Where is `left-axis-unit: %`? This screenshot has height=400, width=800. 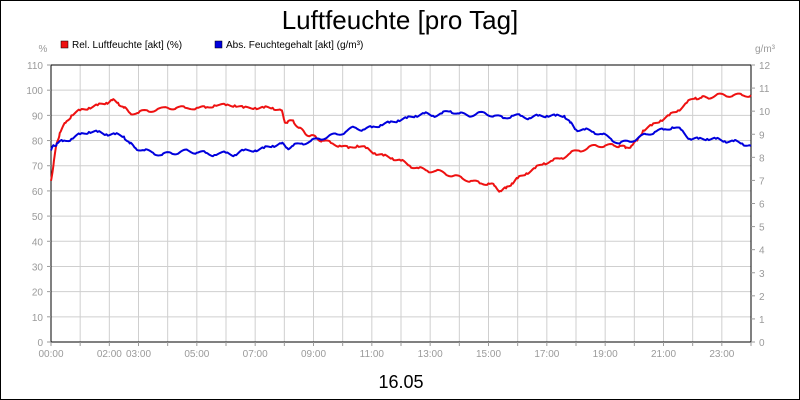
left-axis-unit: % is located at coordinates (43, 49).